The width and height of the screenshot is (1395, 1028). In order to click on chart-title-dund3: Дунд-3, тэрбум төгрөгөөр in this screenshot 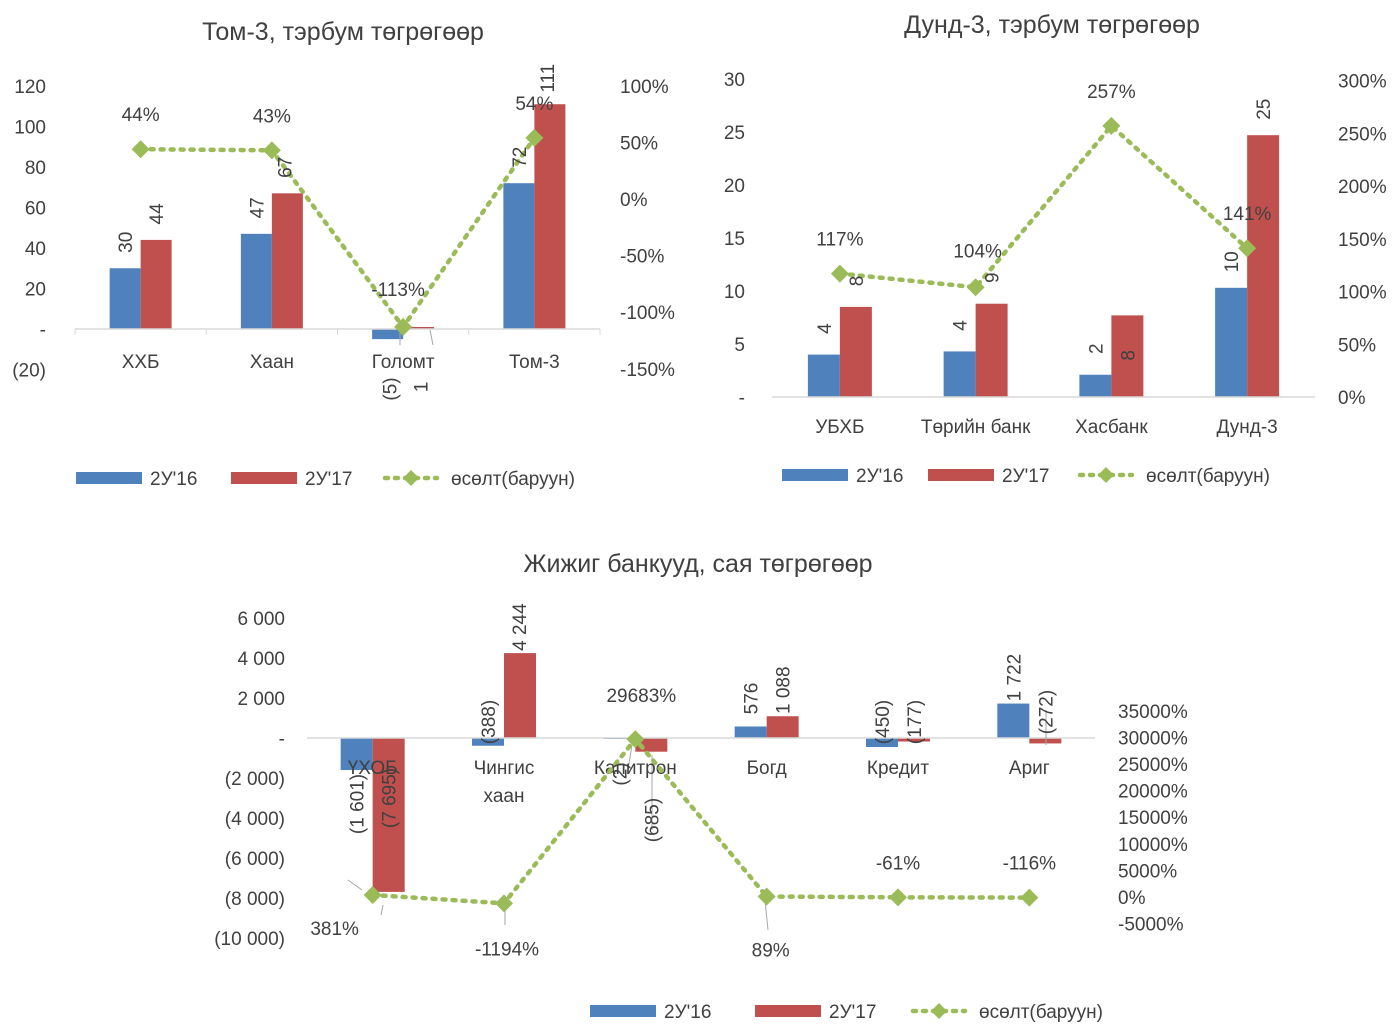, I will do `click(1052, 25)`.